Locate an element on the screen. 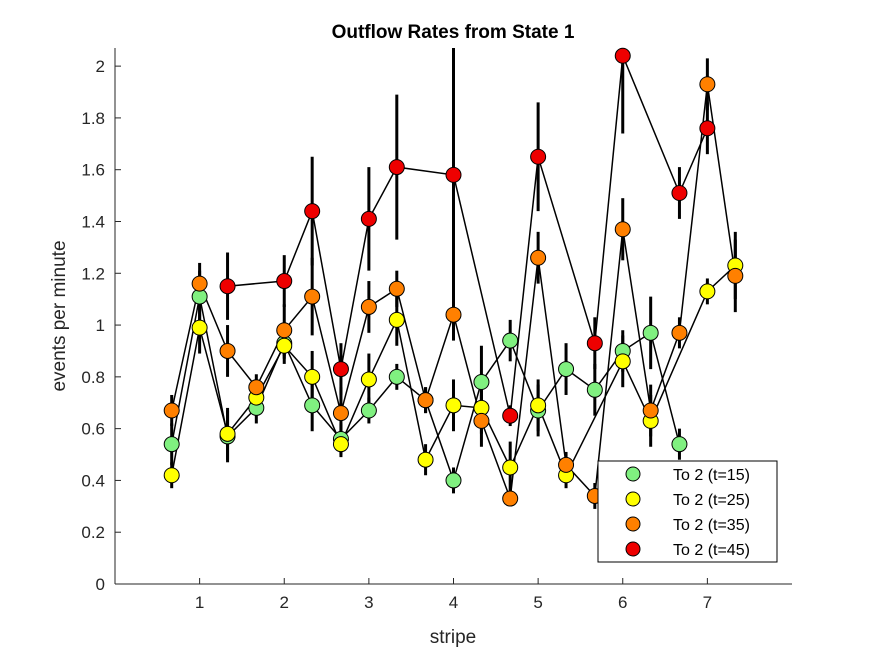  chart-title: Outflow Rates from State 1 is located at coordinates (453, 32).